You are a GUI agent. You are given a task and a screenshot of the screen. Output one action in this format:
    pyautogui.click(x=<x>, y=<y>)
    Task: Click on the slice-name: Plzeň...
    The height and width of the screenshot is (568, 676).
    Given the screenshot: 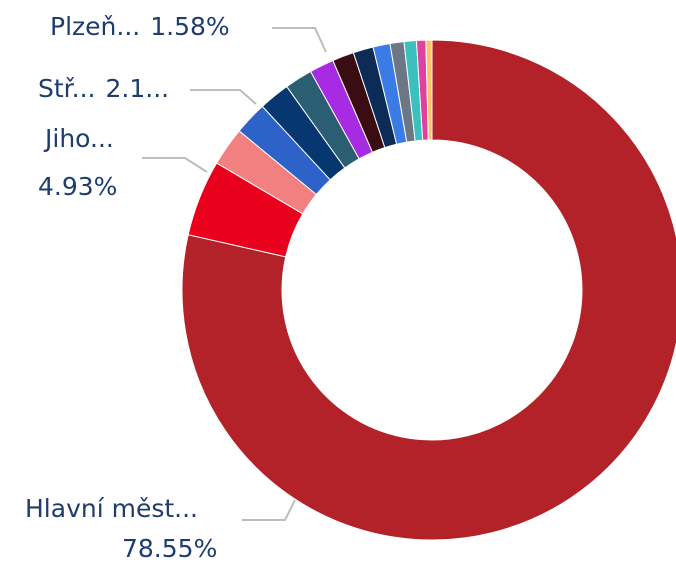 What is the action you would take?
    pyautogui.click(x=95, y=26)
    